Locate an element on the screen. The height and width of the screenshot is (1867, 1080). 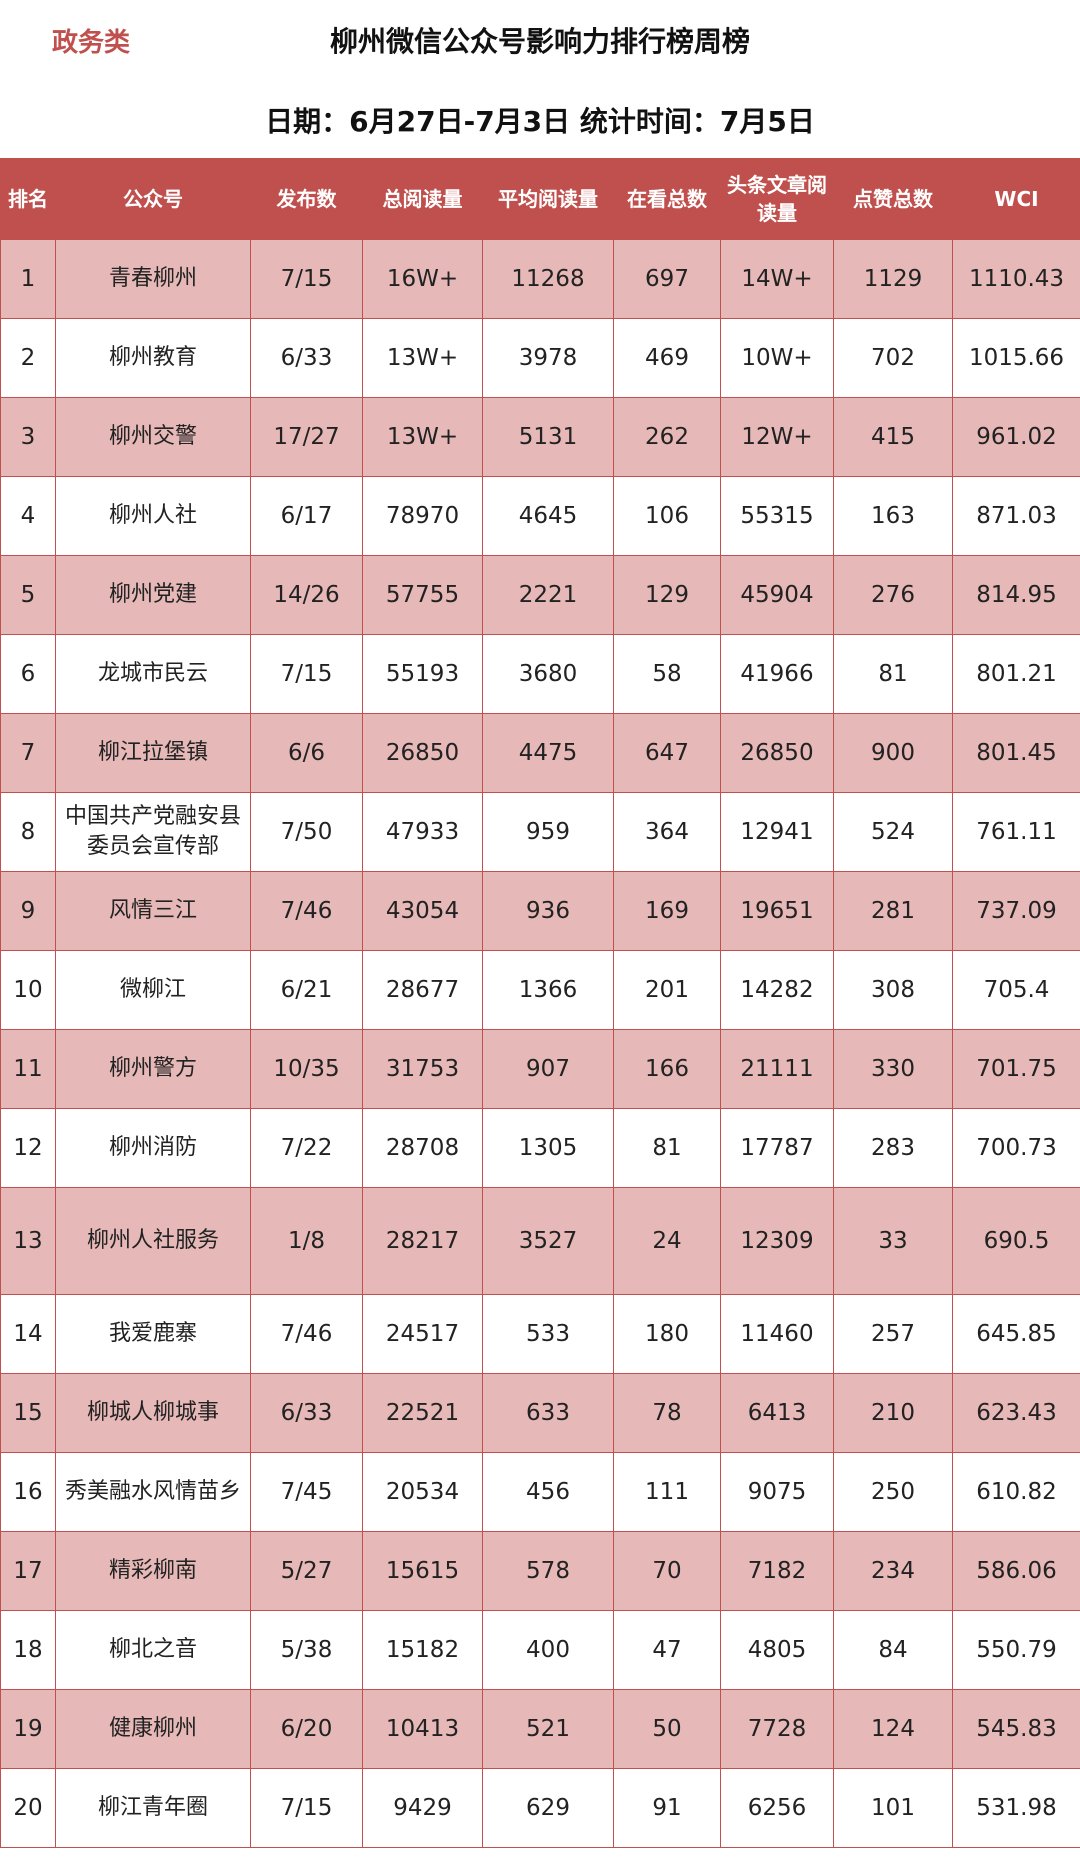
cell-looking: 24 is located at coordinates (667, 1241).